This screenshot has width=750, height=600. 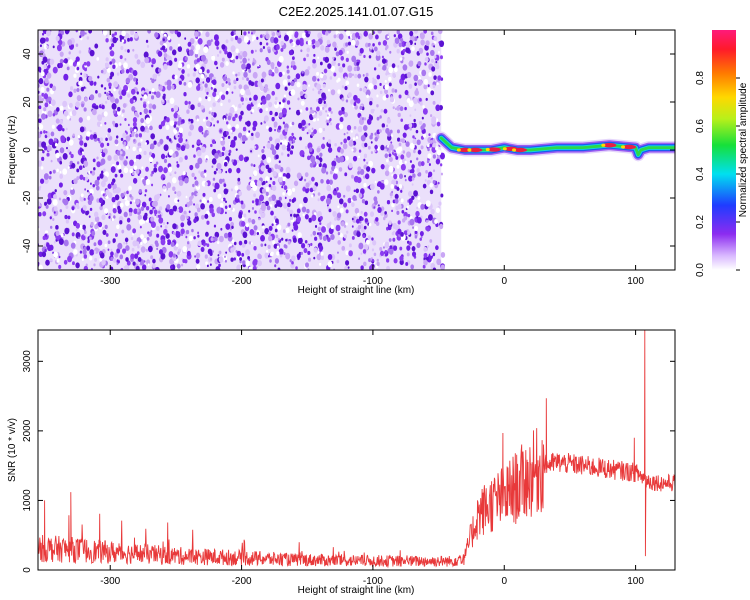 I want to click on top-y-tick-label: -40, so click(x=27, y=245).